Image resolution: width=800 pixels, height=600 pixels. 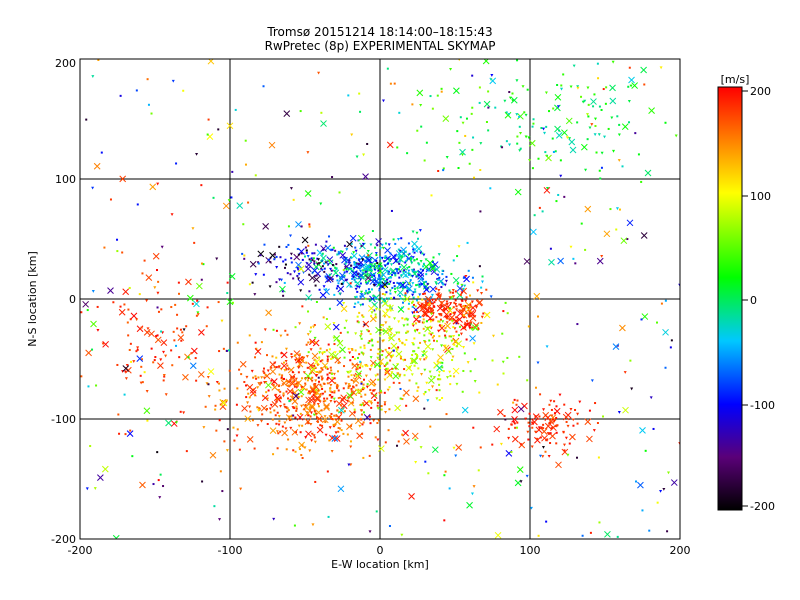 What do you see at coordinates (63, 539) in the screenshot?
I see `y-tick-label: -200` at bounding box center [63, 539].